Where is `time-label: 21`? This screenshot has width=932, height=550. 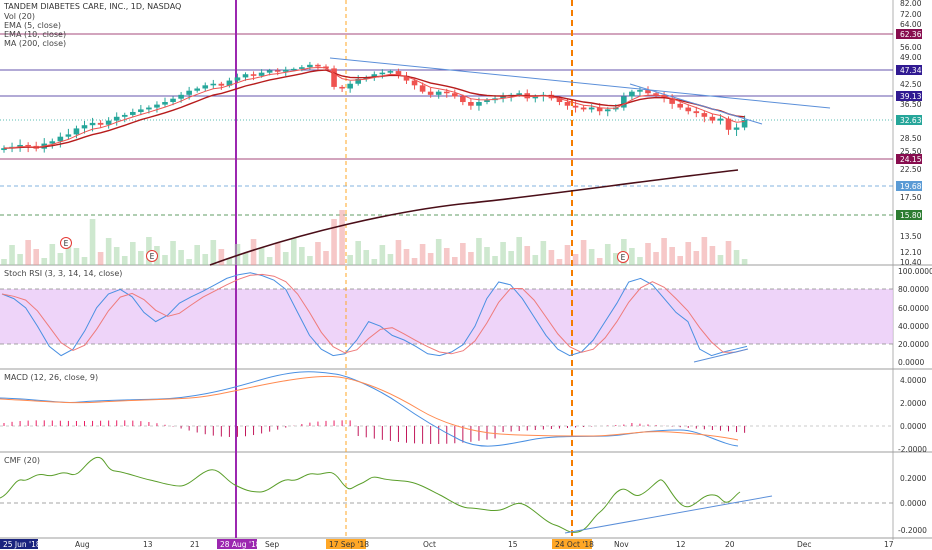 time-label: 21 is located at coordinates (195, 544).